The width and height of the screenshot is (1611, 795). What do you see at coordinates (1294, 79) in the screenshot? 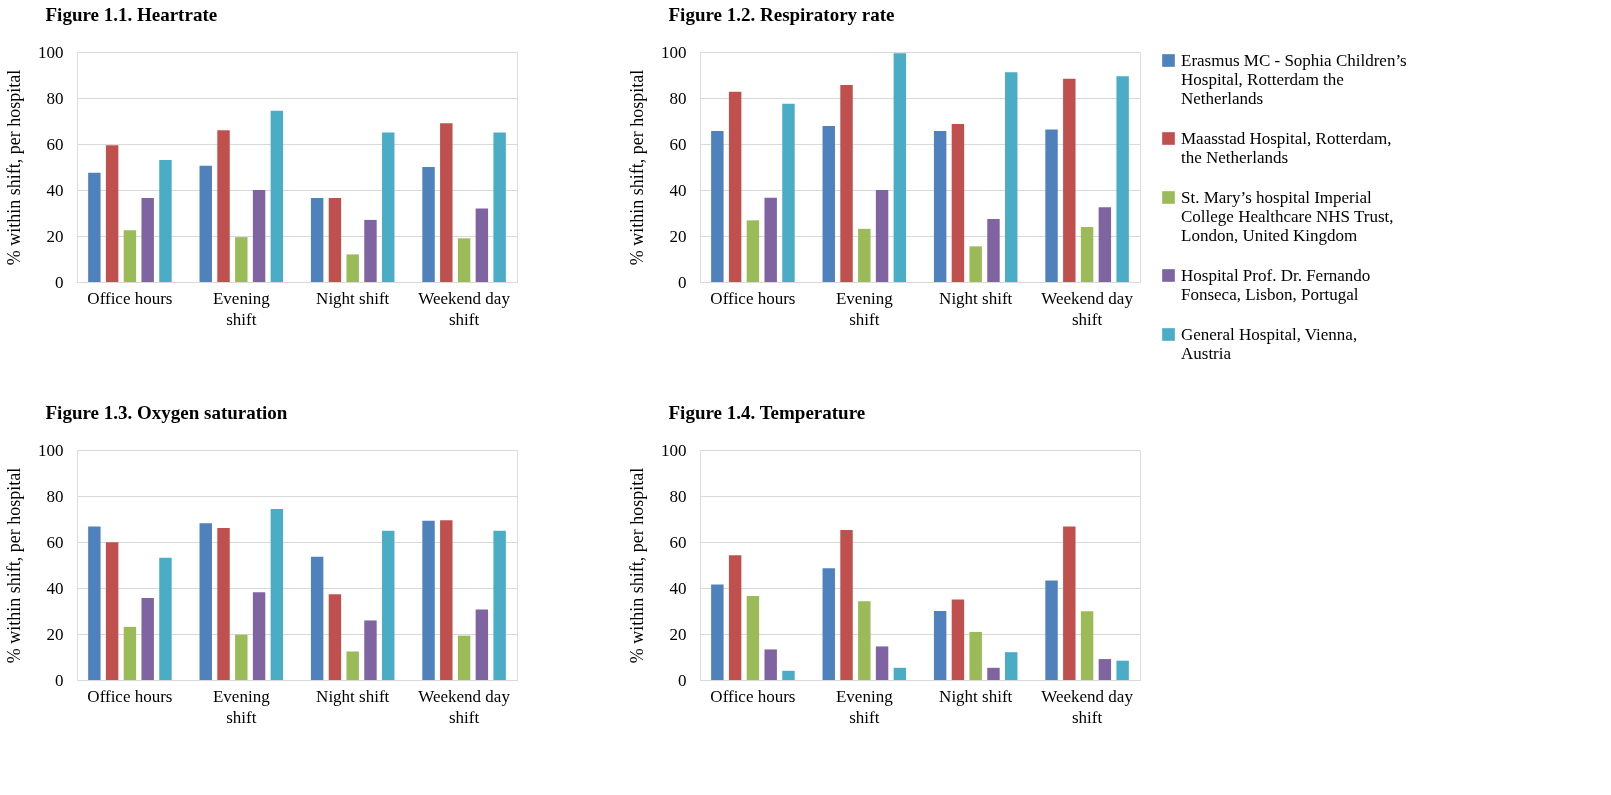
I see `legend-label: Erasmus MC - Sophia Children’s Hospital, Rotterdam the Netherlands` at bounding box center [1294, 79].